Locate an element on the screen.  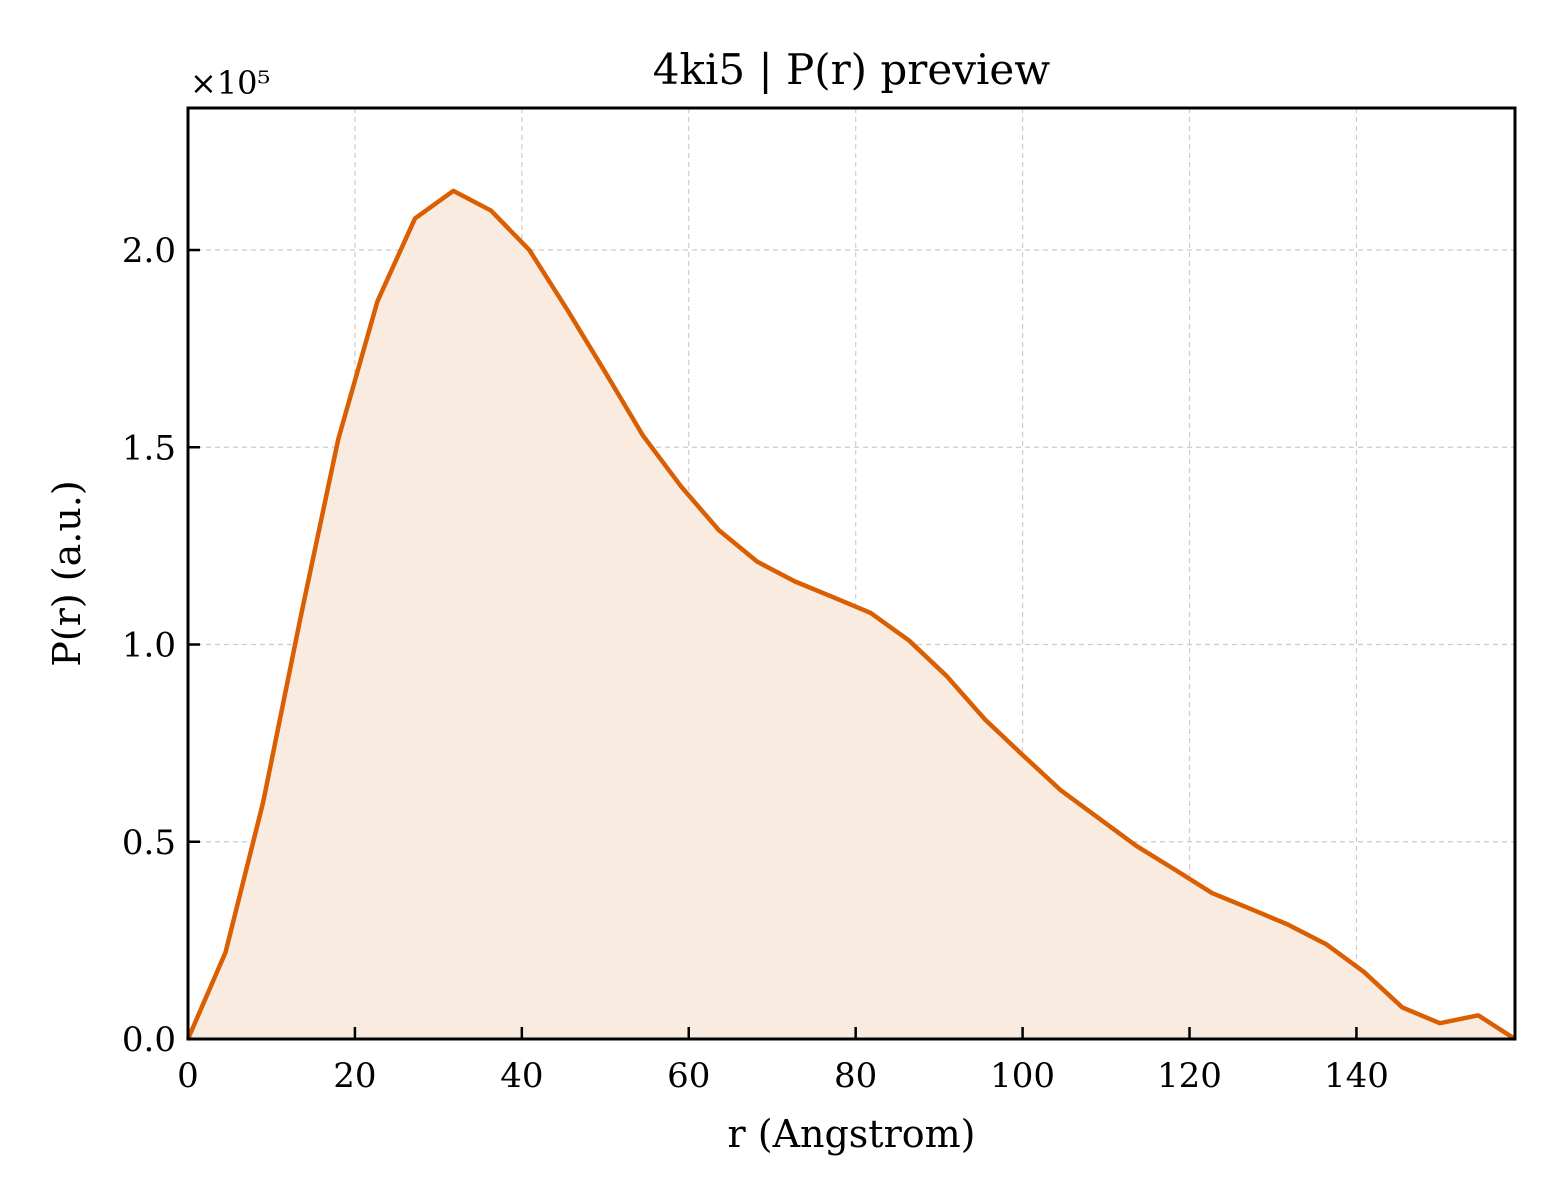
y-multiplier-label: ×10⁵ is located at coordinates (230, 83).